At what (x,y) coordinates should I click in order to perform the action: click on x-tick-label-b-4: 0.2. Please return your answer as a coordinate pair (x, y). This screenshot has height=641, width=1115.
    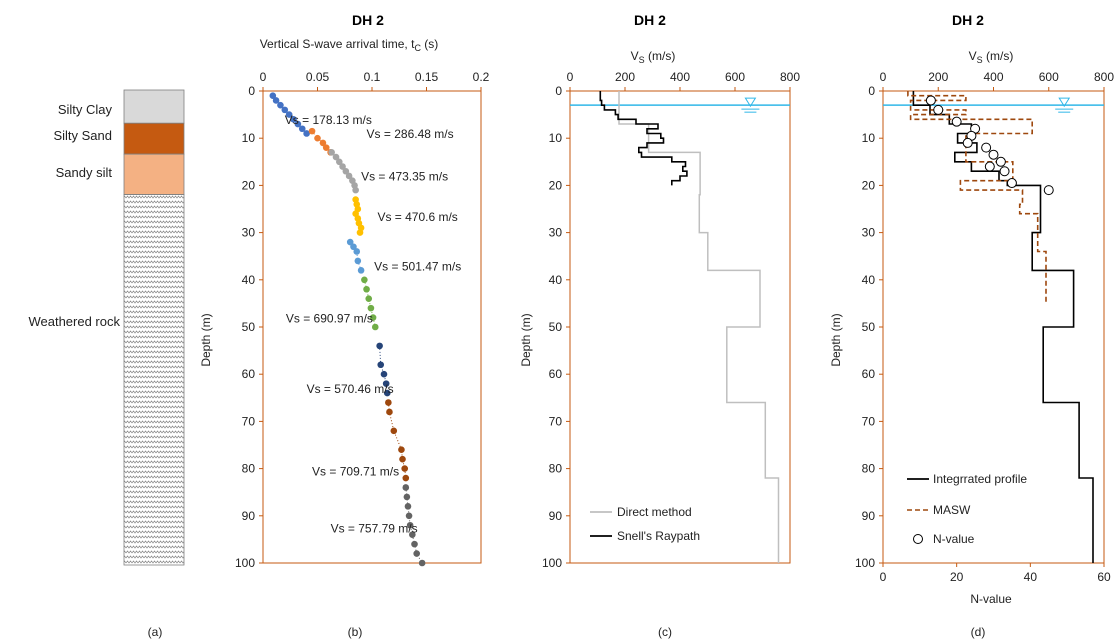
    Looking at the image, I should click on (481, 77).